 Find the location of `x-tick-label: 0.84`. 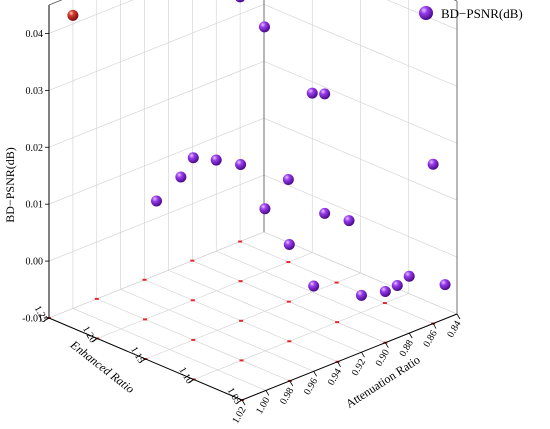

x-tick-label: 0.84 is located at coordinates (454, 329).